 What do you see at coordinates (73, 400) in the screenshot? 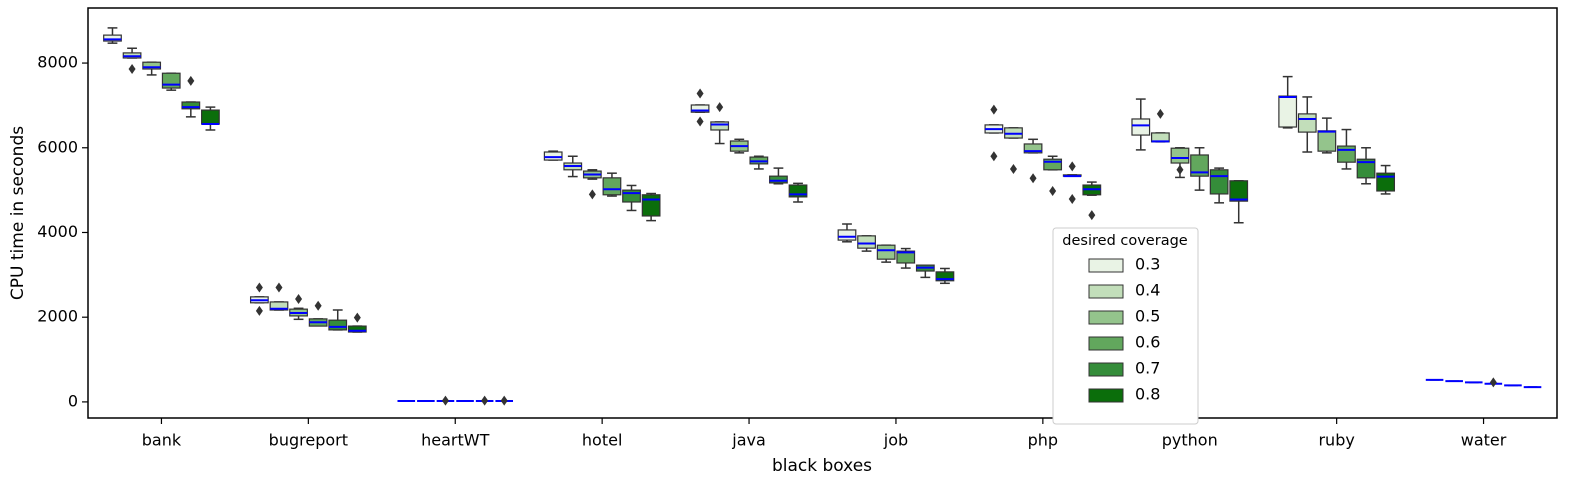
I see `y-tick-label: 0` at bounding box center [73, 400].